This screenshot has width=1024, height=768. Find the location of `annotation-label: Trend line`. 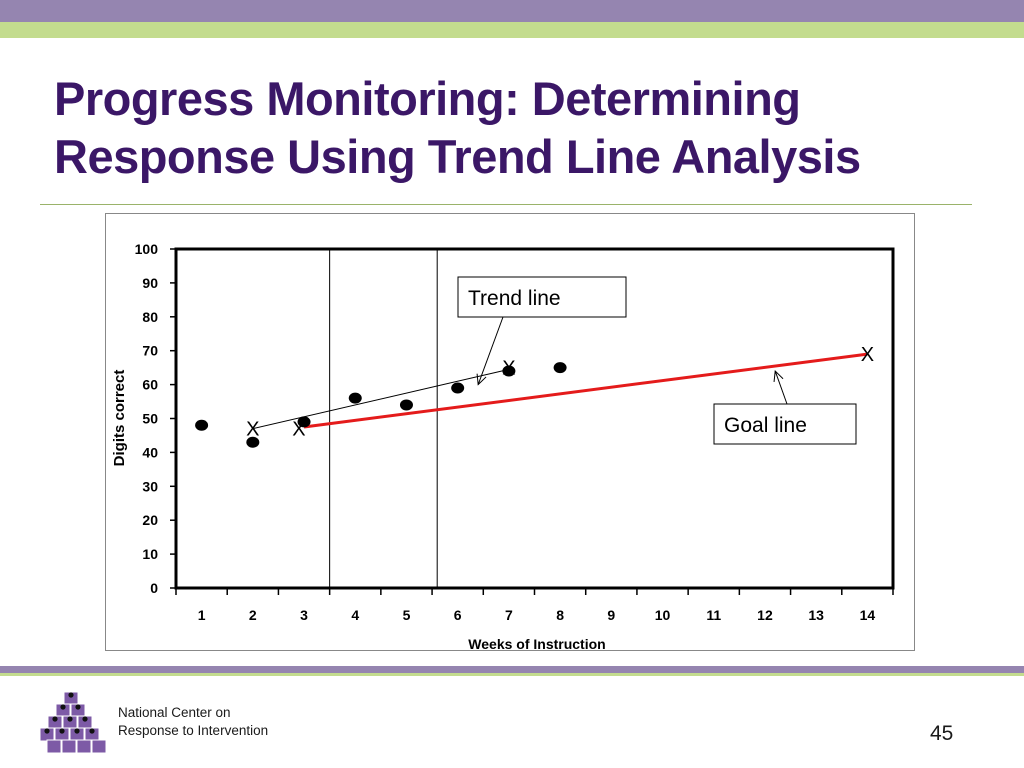

annotation-label: Trend line is located at coordinates (514, 298).